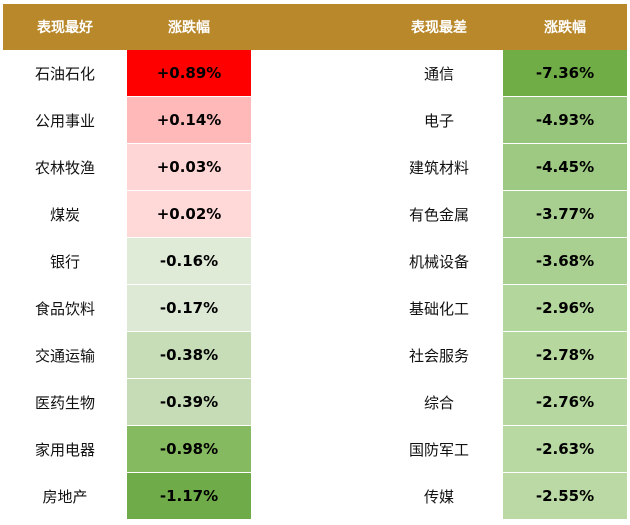  I want to click on header-row: 表现最好 涨跌幅 表现最差 涨跌幅, so click(315, 27).